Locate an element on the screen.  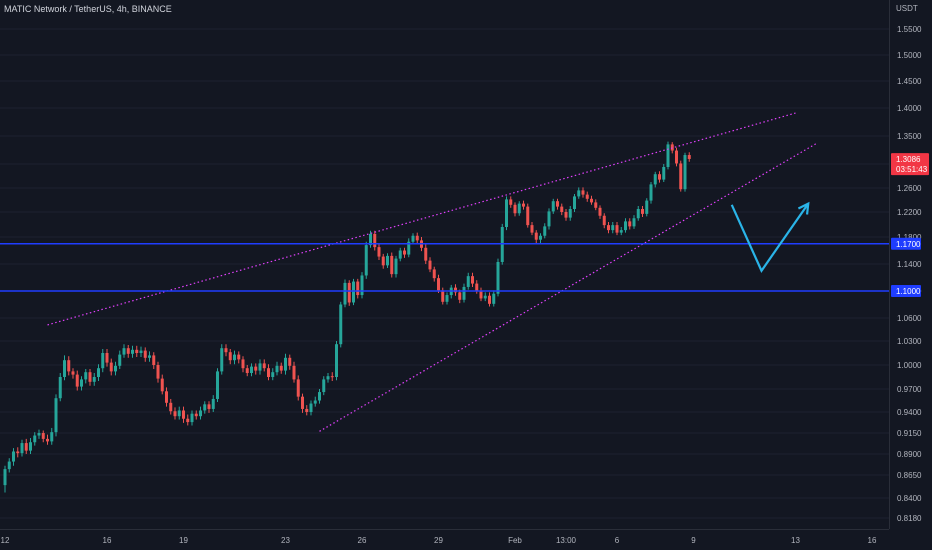
arrow-head is located at coordinates (803, 208).